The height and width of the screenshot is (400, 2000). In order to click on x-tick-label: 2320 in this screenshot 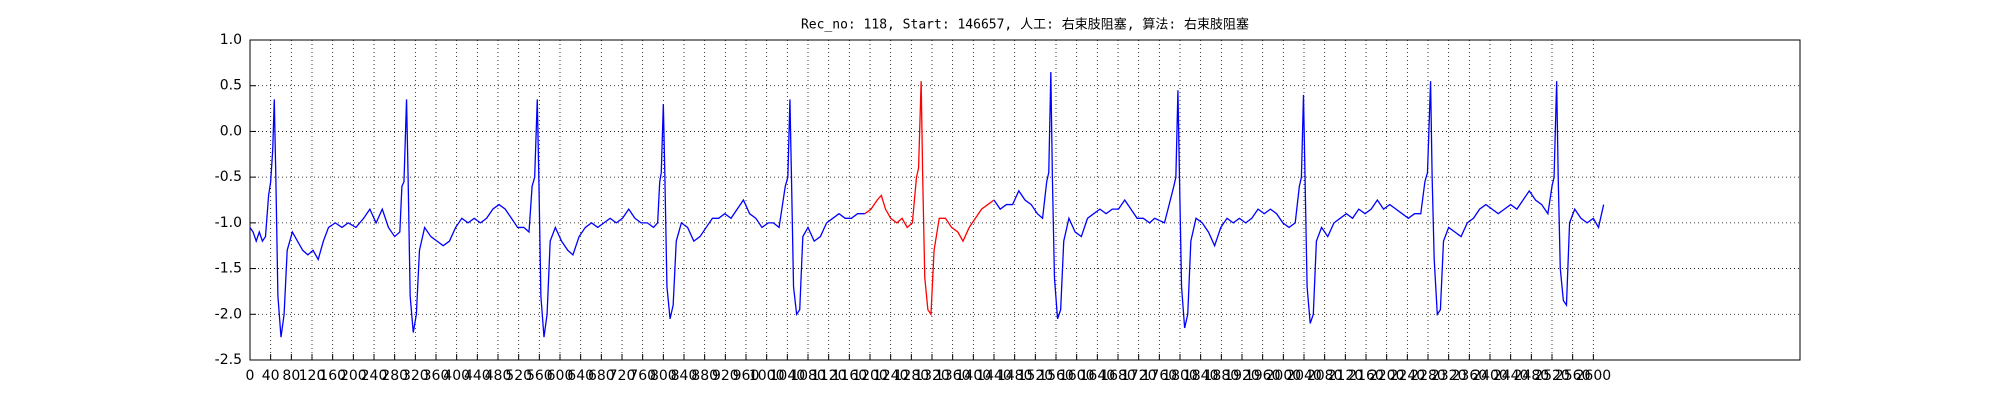, I will do `click(1449, 376)`.